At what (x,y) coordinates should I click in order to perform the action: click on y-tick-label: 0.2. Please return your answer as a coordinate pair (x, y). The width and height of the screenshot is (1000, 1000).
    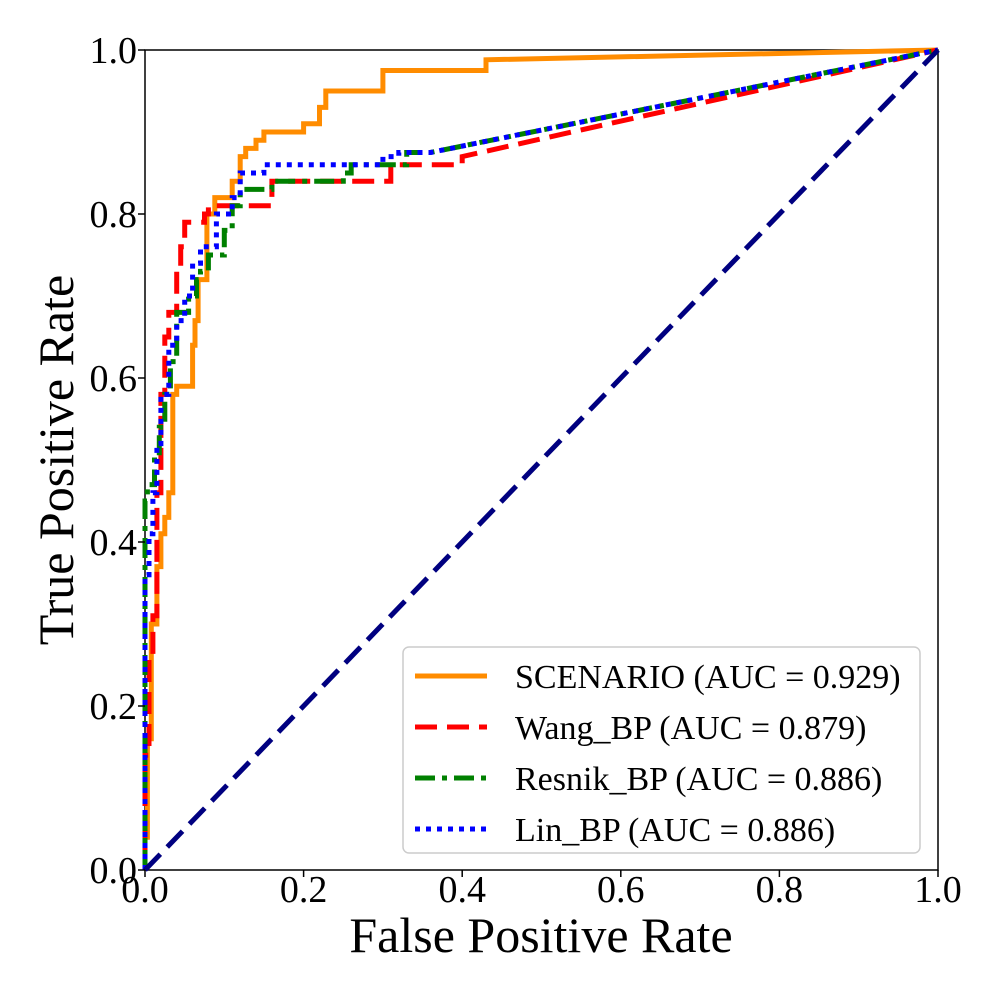
    Looking at the image, I should click on (114, 707).